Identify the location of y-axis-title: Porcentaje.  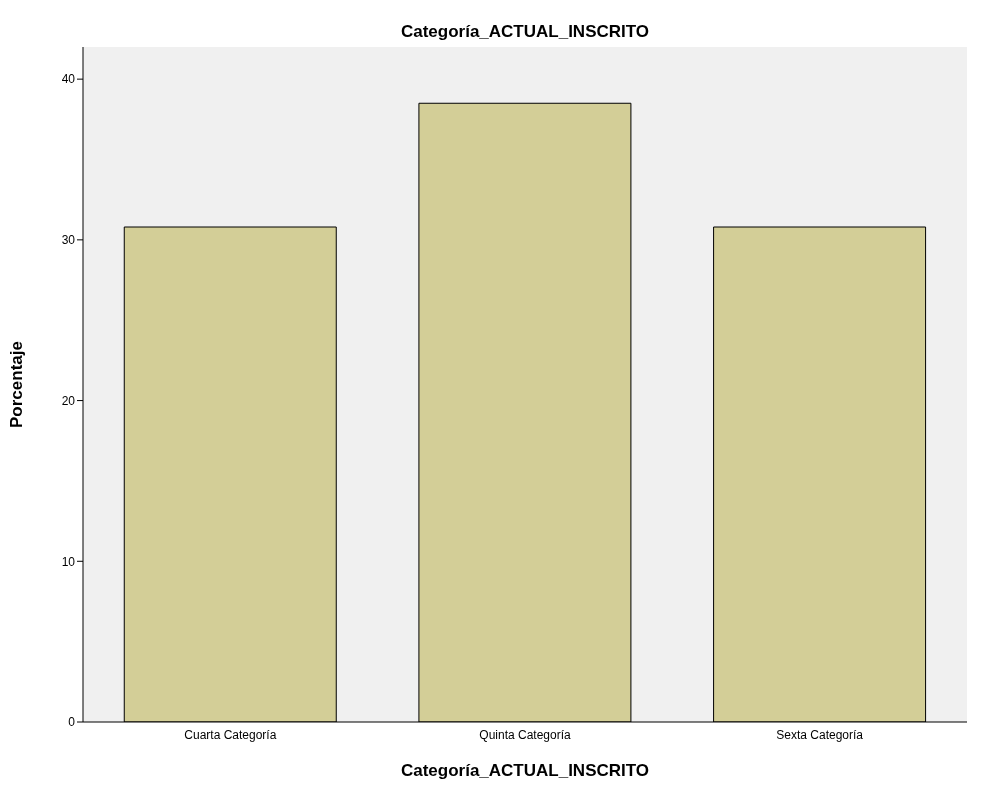
(17, 384).